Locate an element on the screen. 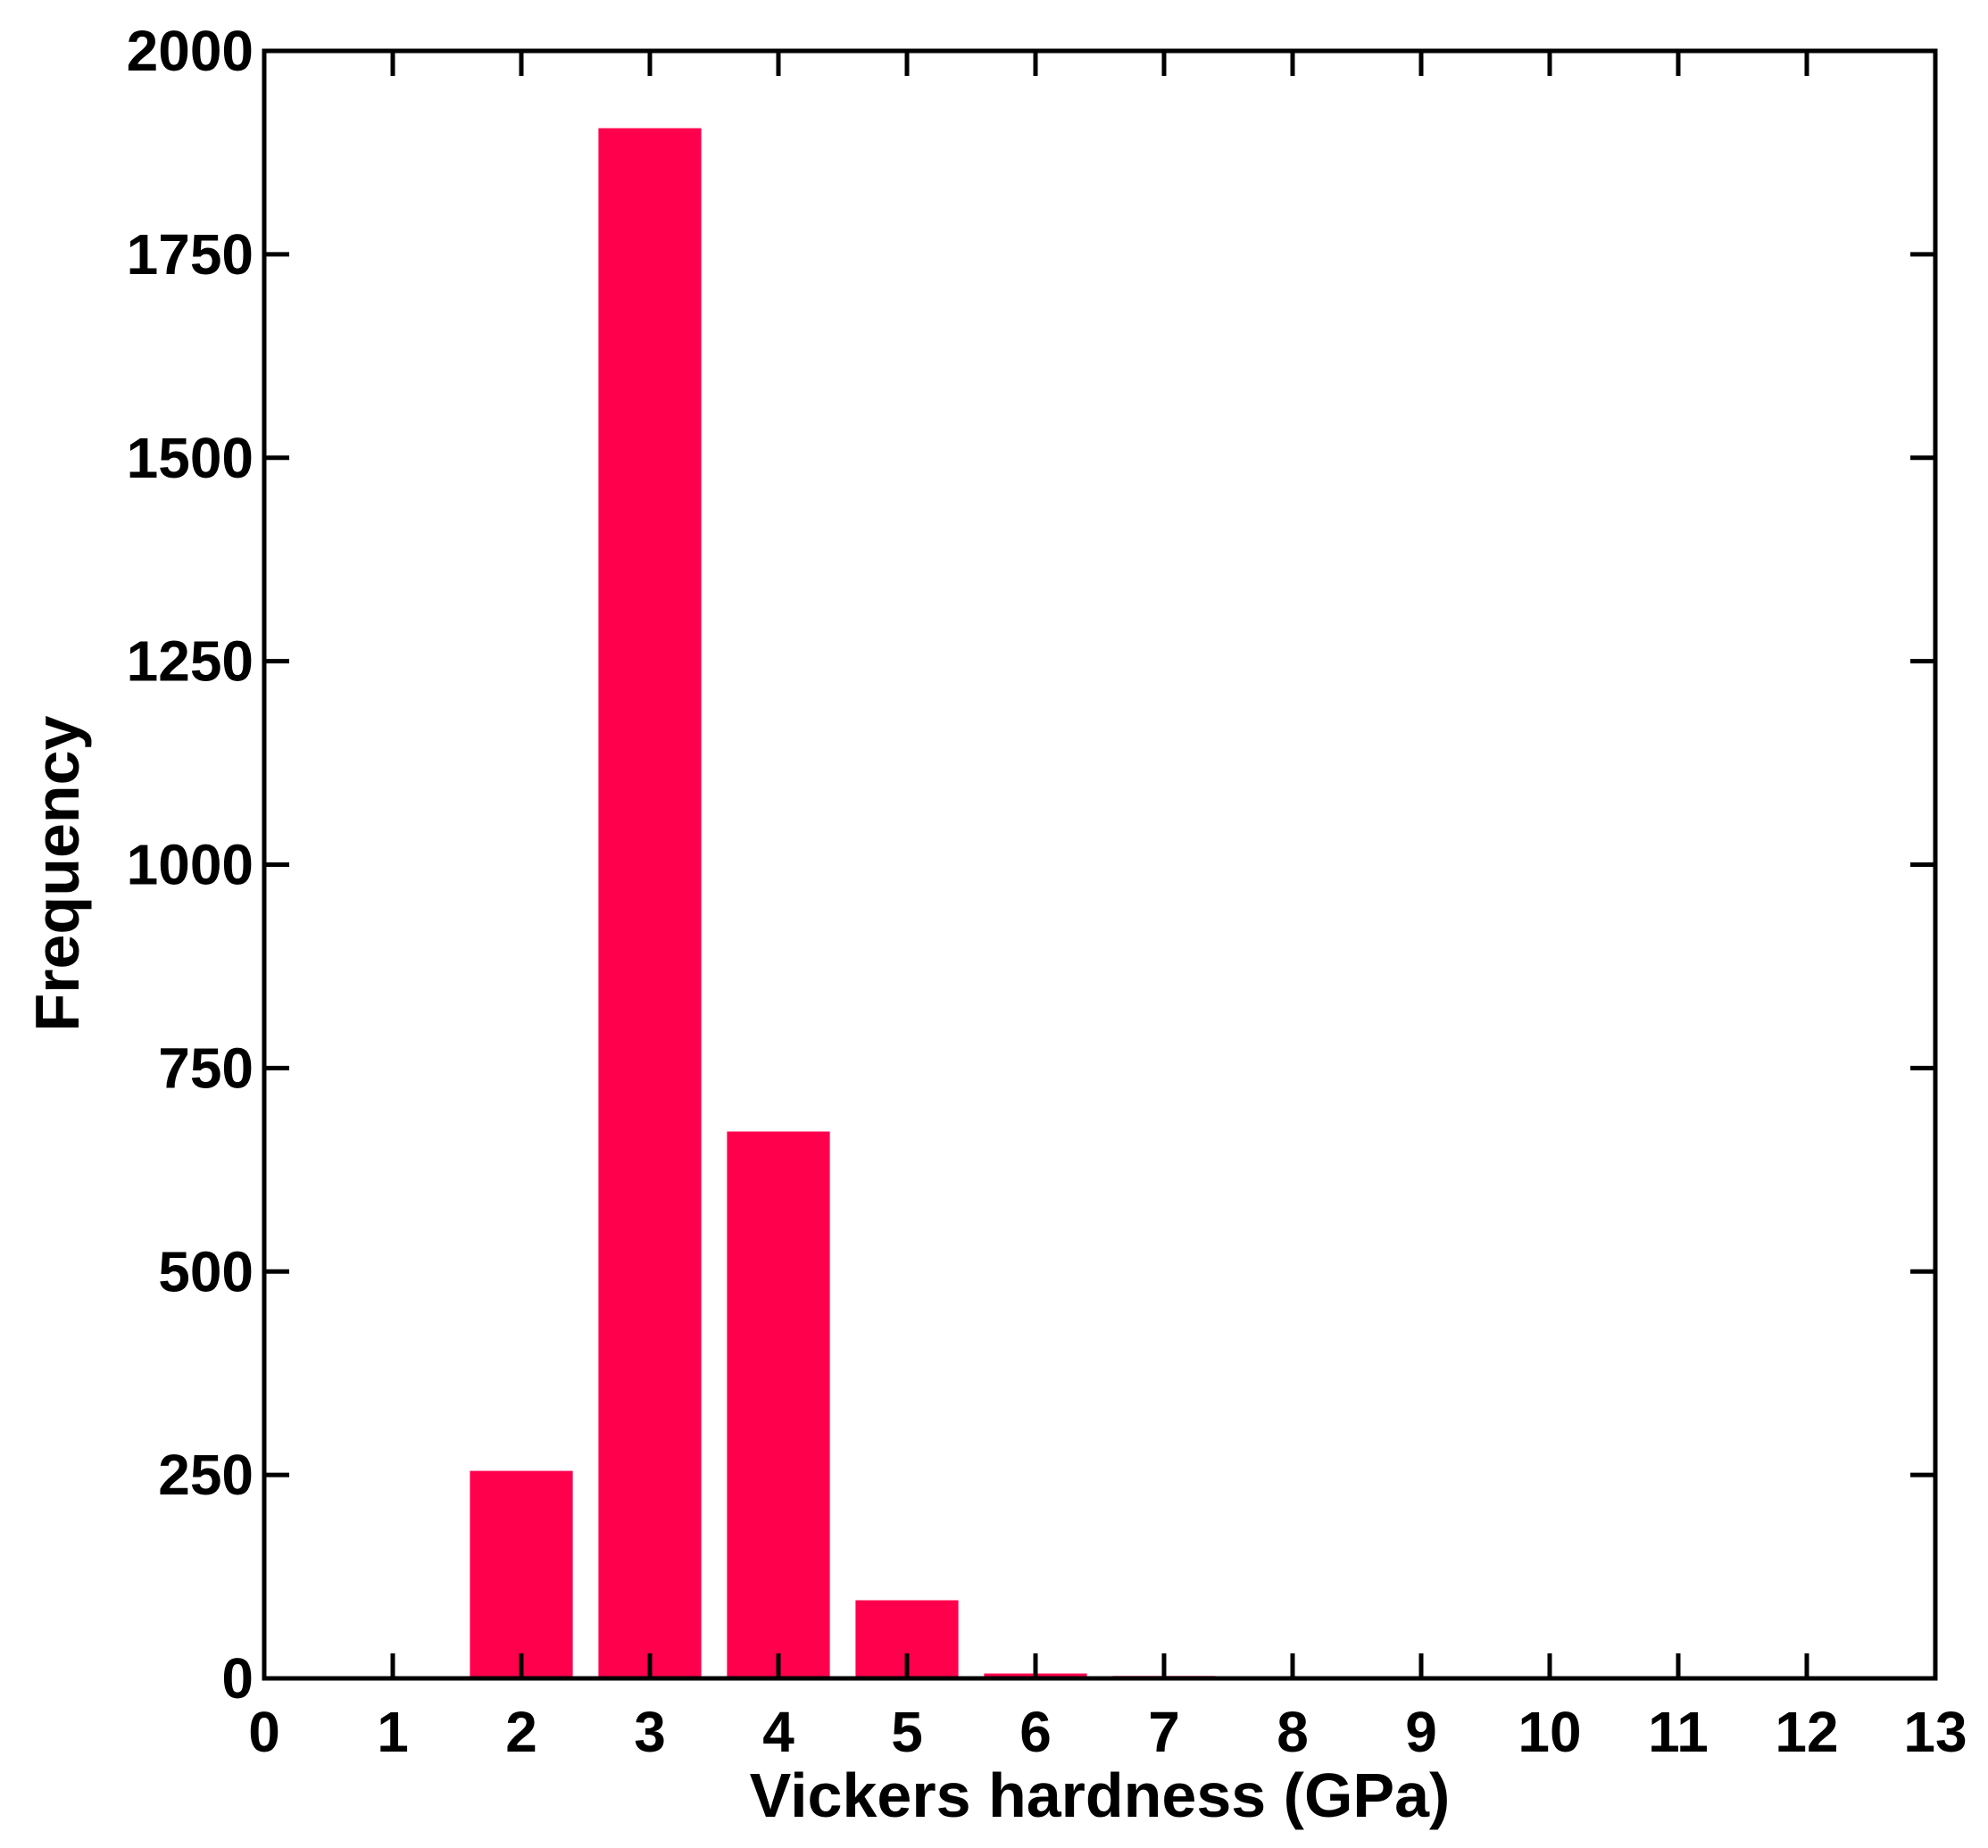 This screenshot has width=1988, height=1848. x-tick-label-11: 11 is located at coordinates (1678, 1732).